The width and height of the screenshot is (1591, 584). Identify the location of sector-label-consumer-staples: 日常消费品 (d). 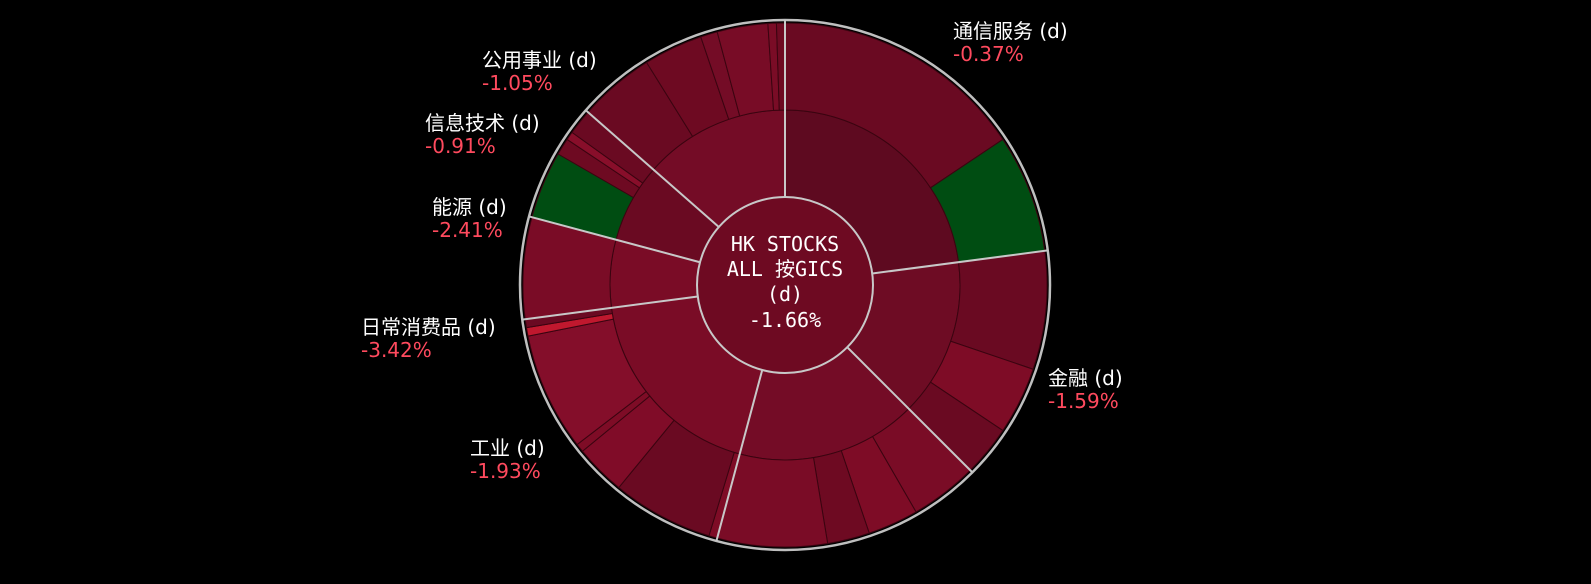
(428, 327).